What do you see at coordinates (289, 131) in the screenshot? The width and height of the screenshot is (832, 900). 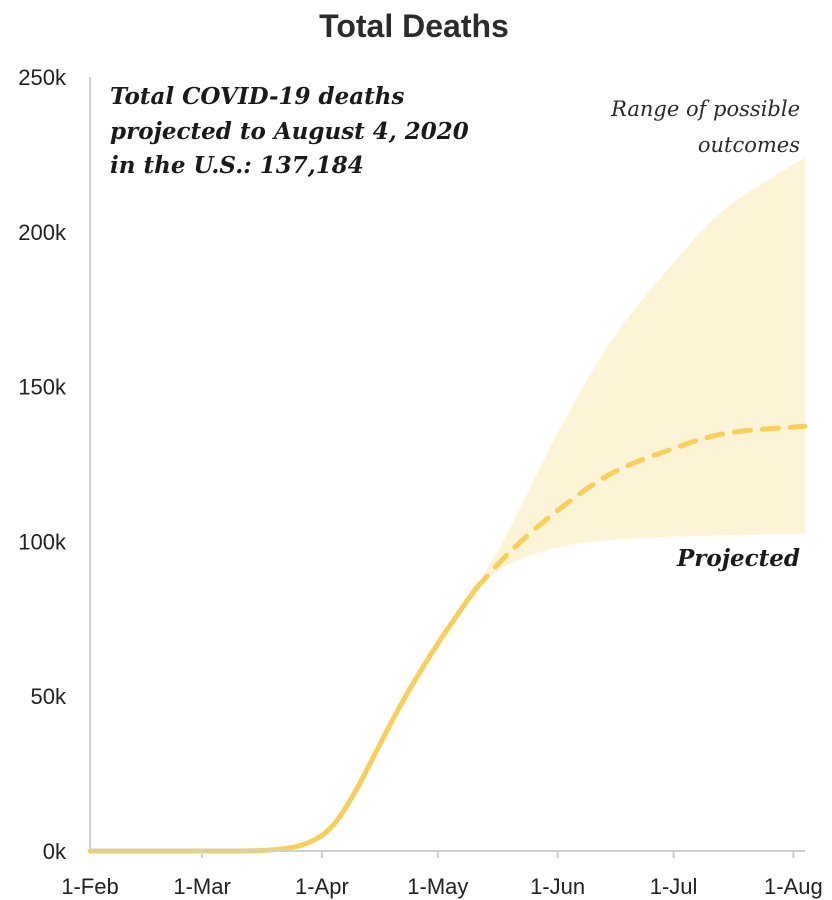 I see `annotation-main-line-2: projected to August 4, 2020` at bounding box center [289, 131].